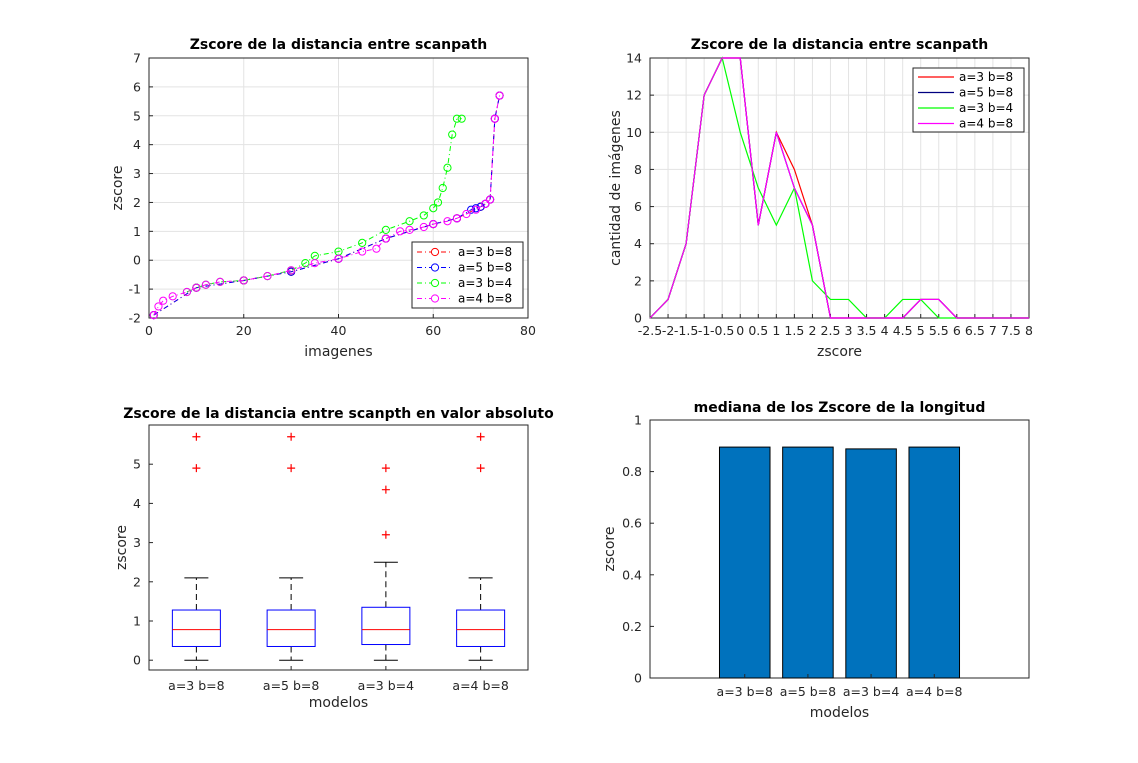  I want to click on x-tick-label: 4.5, so click(903, 330).